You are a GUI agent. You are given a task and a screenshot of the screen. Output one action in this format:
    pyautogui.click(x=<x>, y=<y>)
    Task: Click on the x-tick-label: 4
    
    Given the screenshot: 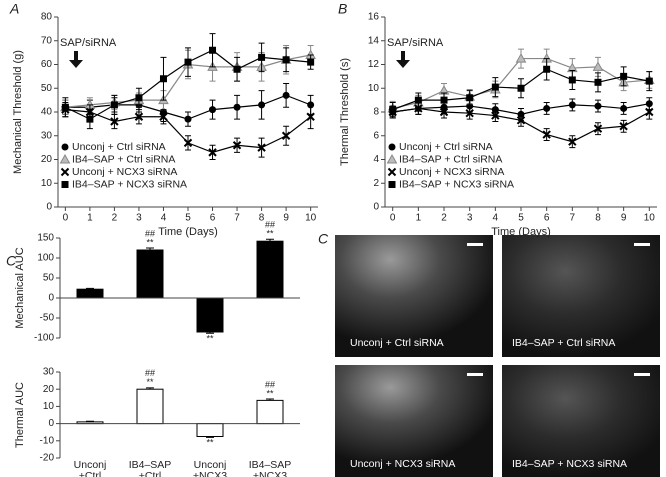 What is the action you would take?
    pyautogui.click(x=496, y=218)
    